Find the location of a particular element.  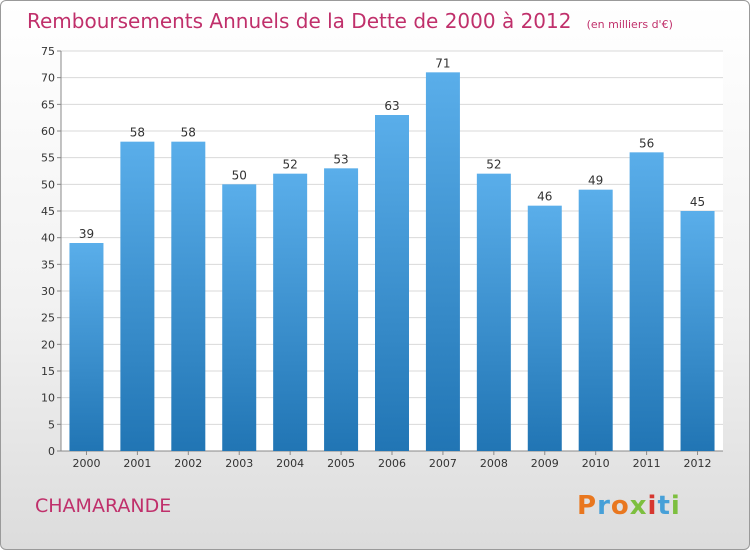

y-tick-label: 75 is located at coordinates (48, 51).